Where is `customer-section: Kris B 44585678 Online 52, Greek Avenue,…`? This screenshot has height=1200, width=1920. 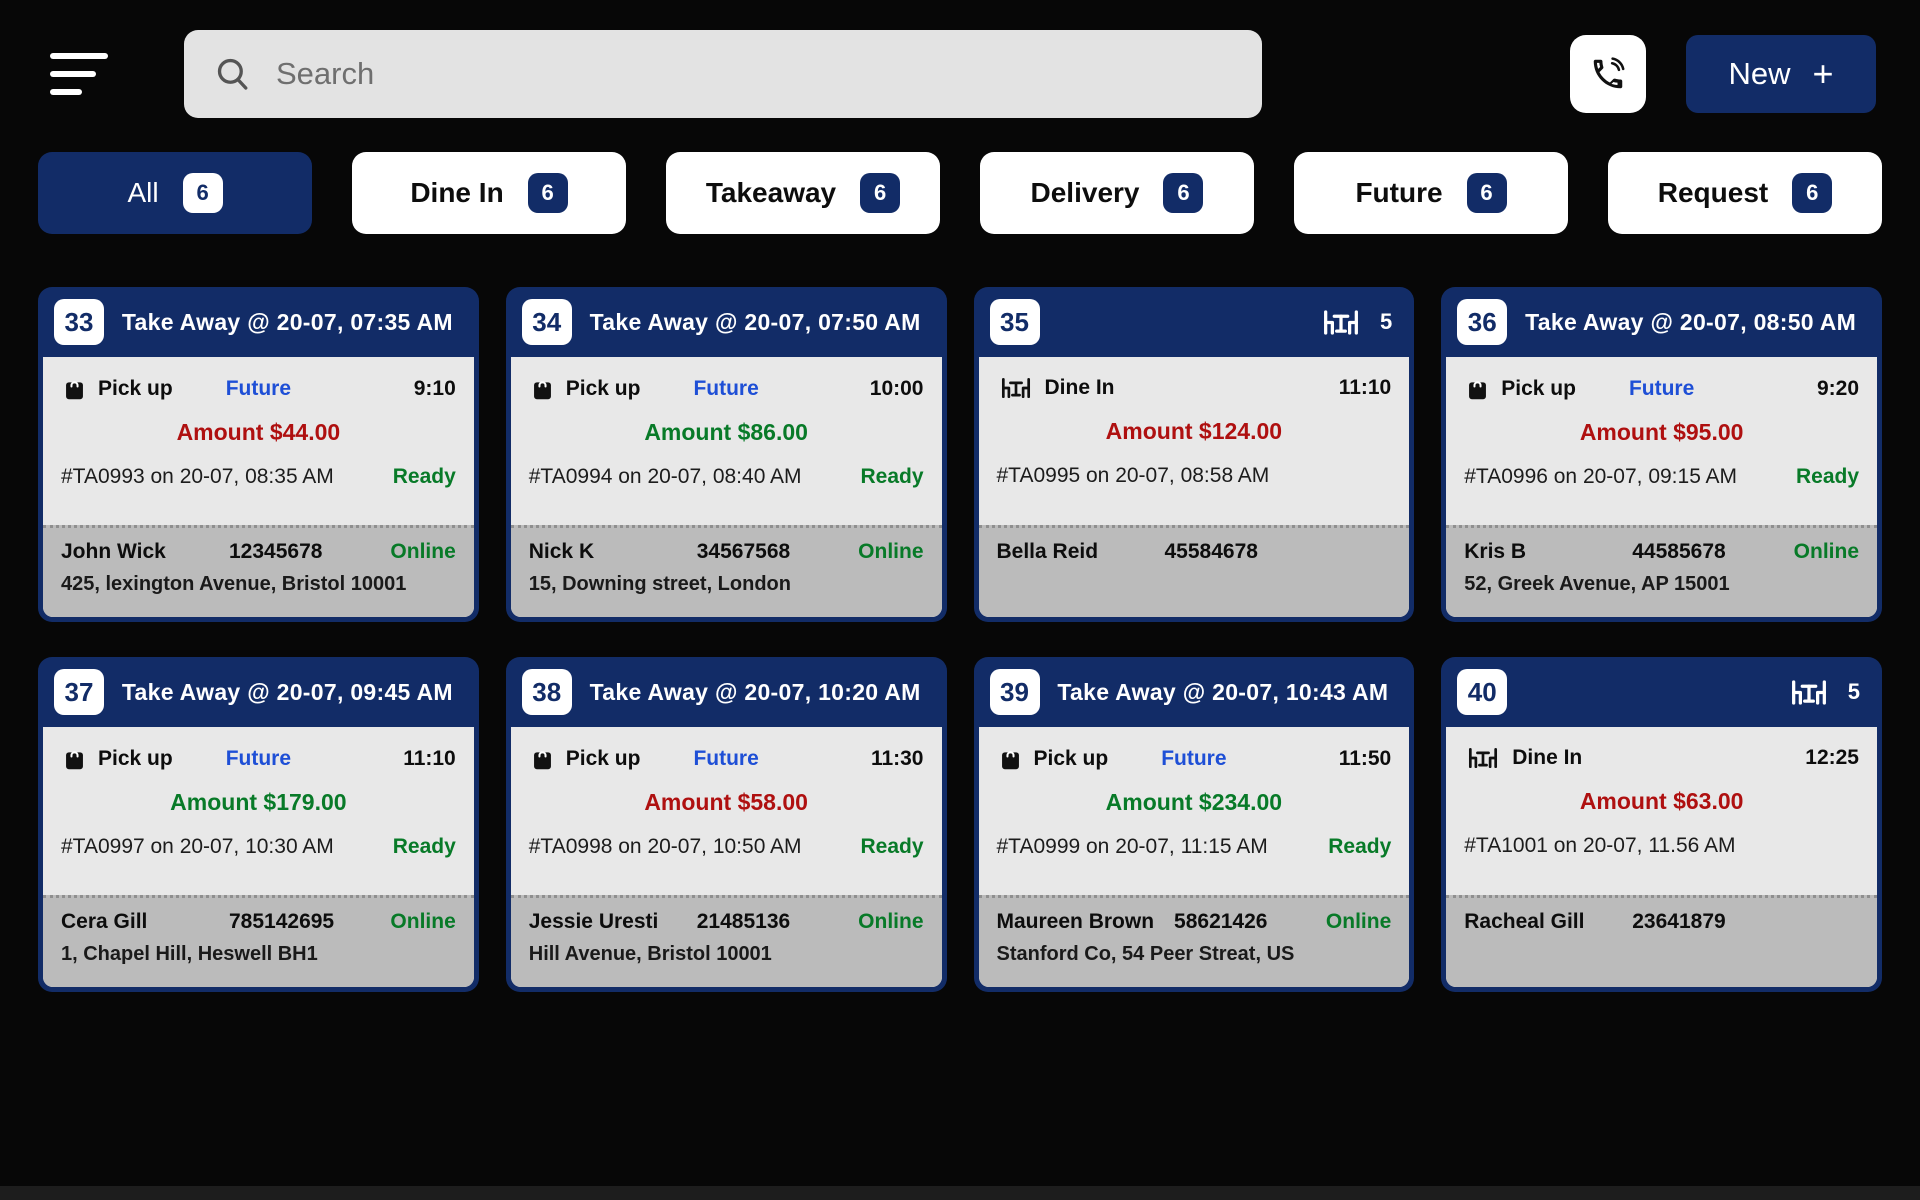
customer-section: Kris B 44585678 Online 52, Greek Avenue,… is located at coordinates (1661, 571).